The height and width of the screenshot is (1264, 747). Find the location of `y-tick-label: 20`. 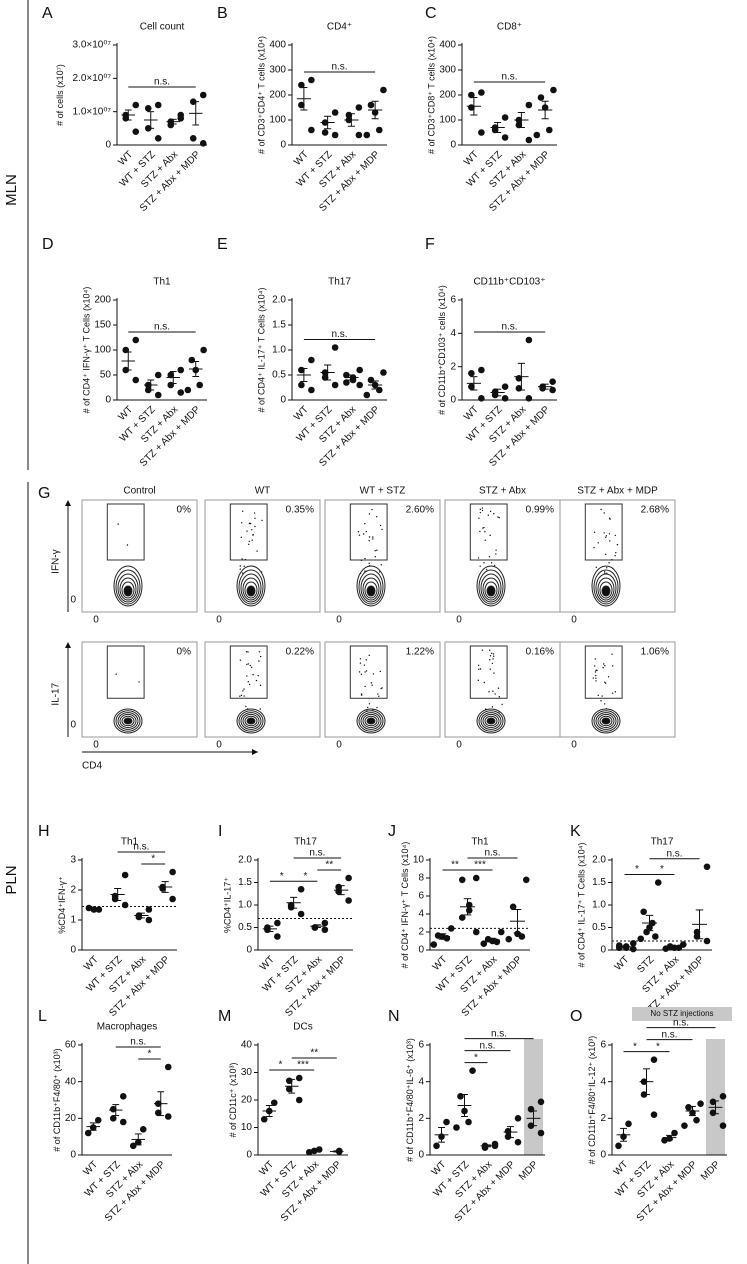

y-tick-label: 20 is located at coordinates (71, 1118).